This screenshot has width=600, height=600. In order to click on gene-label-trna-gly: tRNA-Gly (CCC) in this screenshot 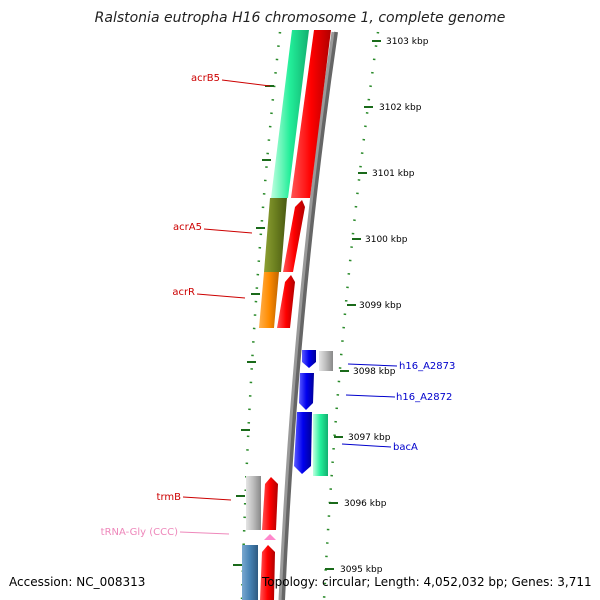, I will do `click(139, 532)`.